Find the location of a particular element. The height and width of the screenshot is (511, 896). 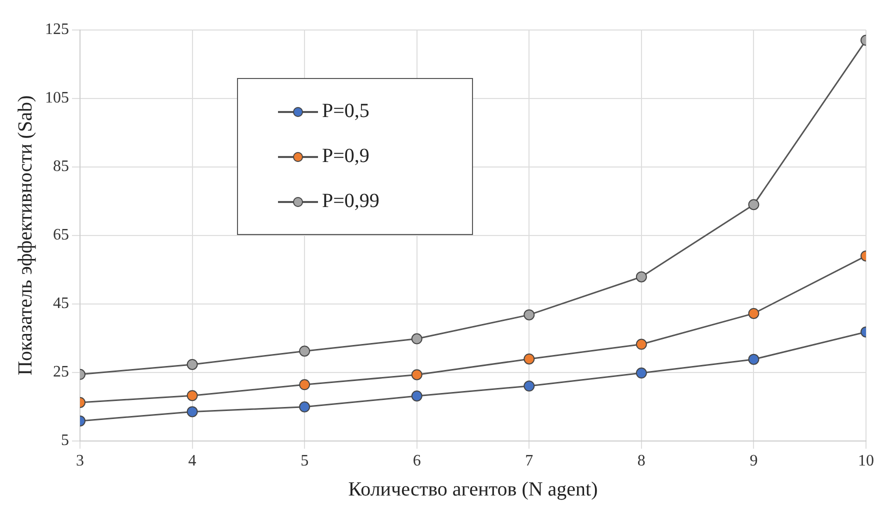

y-tick-label: 5 is located at coordinates (65, 441).